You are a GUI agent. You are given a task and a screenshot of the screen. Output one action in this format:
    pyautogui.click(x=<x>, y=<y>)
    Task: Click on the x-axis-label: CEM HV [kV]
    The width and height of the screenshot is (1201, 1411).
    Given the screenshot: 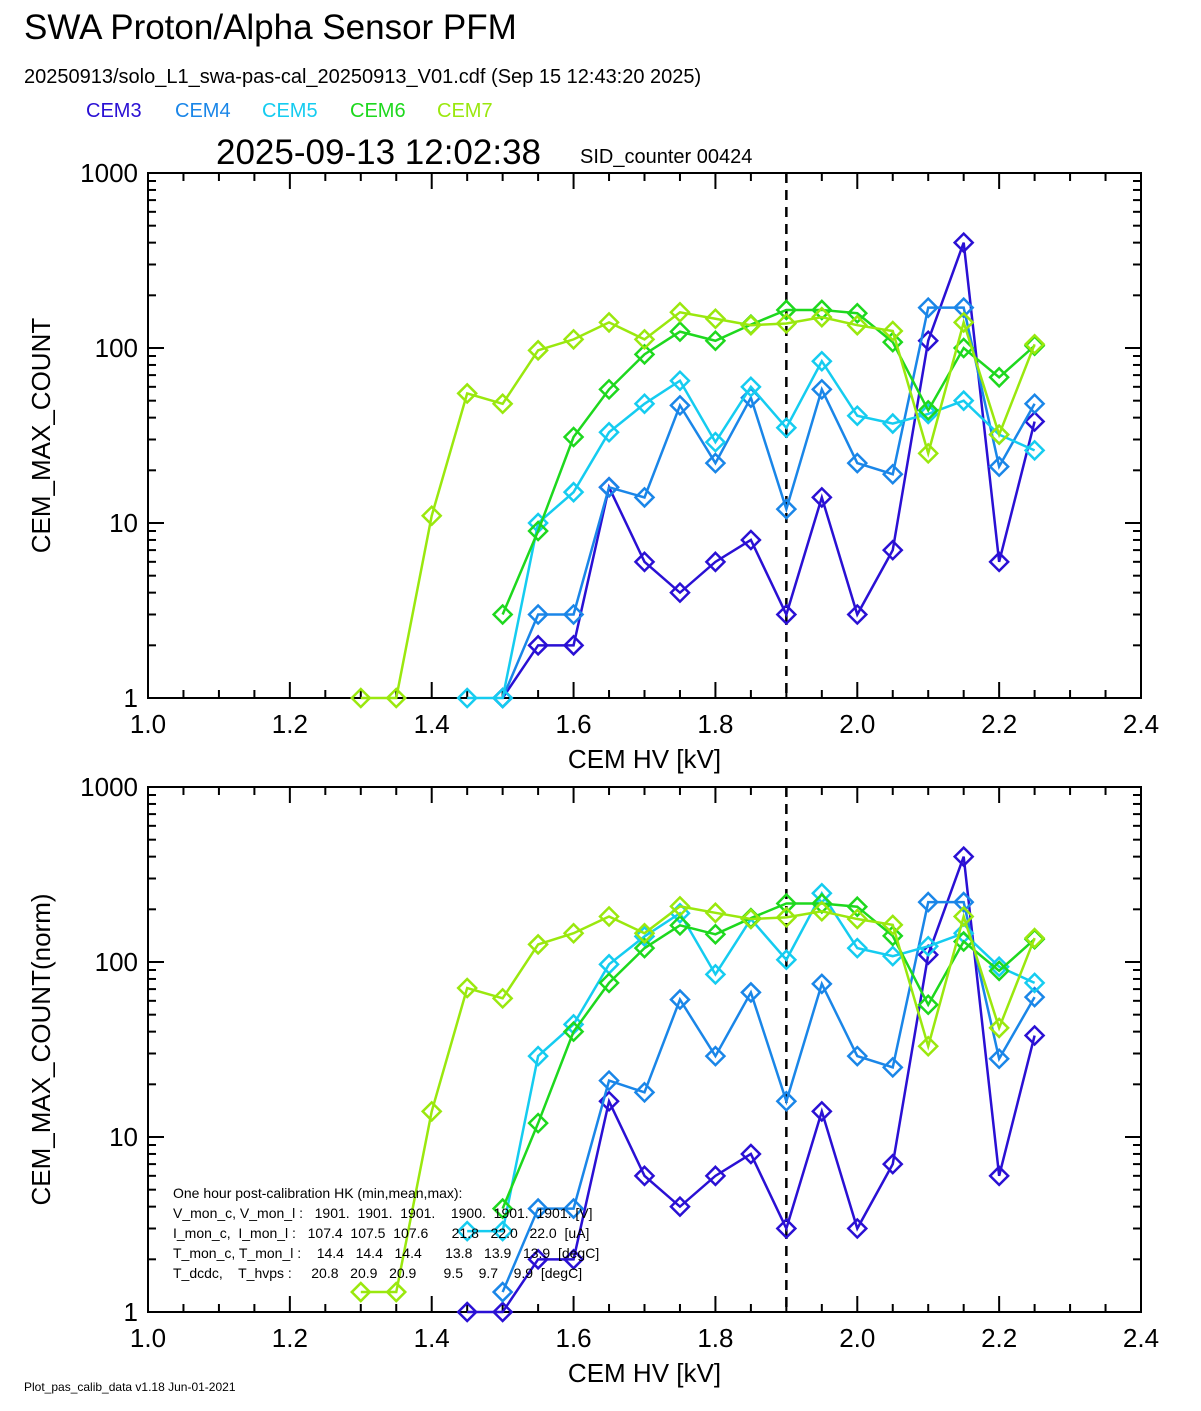 What is the action you would take?
    pyautogui.click(x=644, y=759)
    